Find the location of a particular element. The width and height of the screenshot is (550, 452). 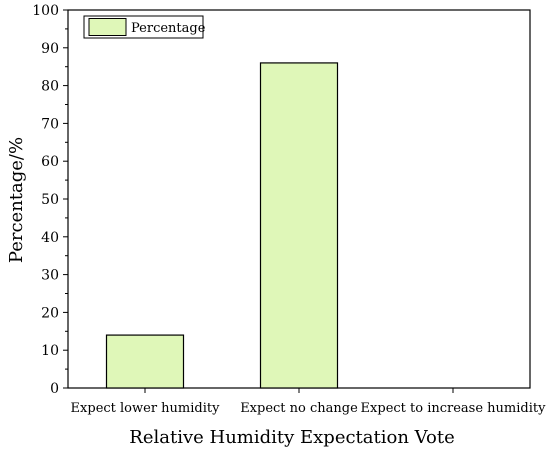

y-tick-label: 50 is located at coordinates (50, 200).